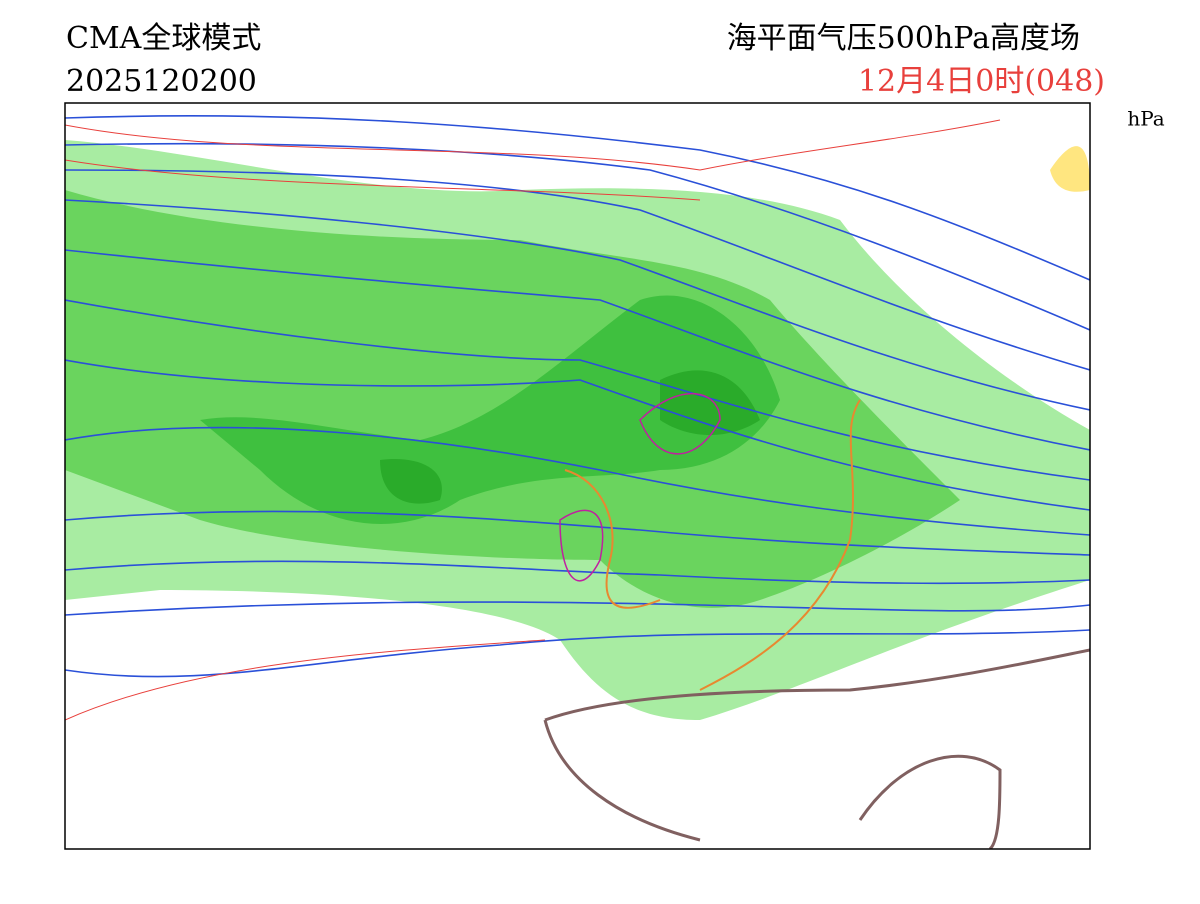  Describe the element at coordinates (161, 81) in the screenshot. I see `init-time: 2025120200` at that location.